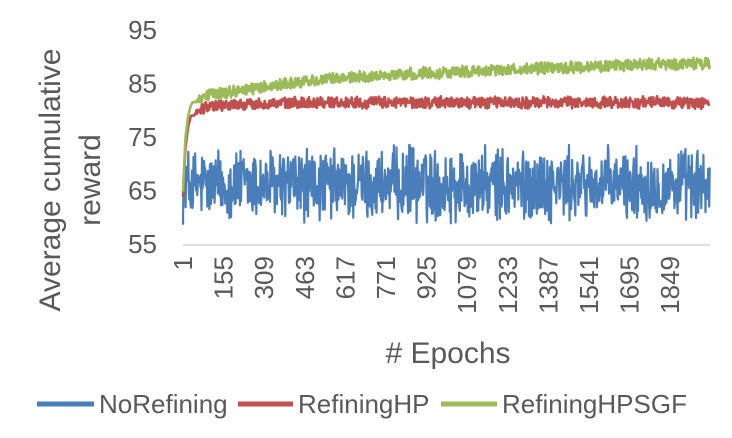 Image resolution: width=732 pixels, height=438 pixels. I want to click on x-tick-label: 463, so click(305, 277).